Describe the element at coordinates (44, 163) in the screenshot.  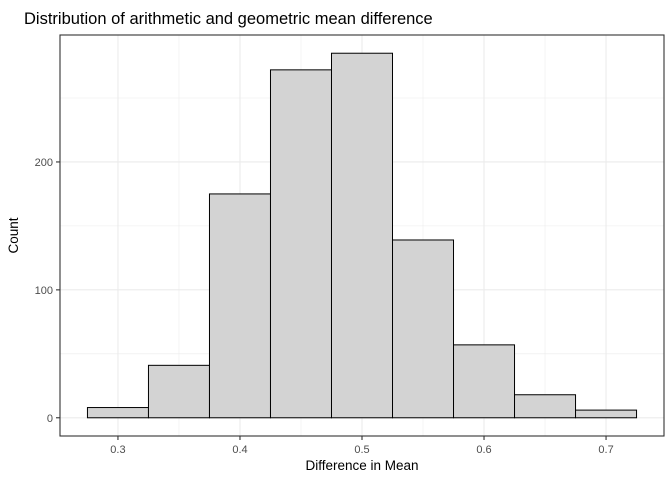
I see `y-tick-label: 200` at that location.